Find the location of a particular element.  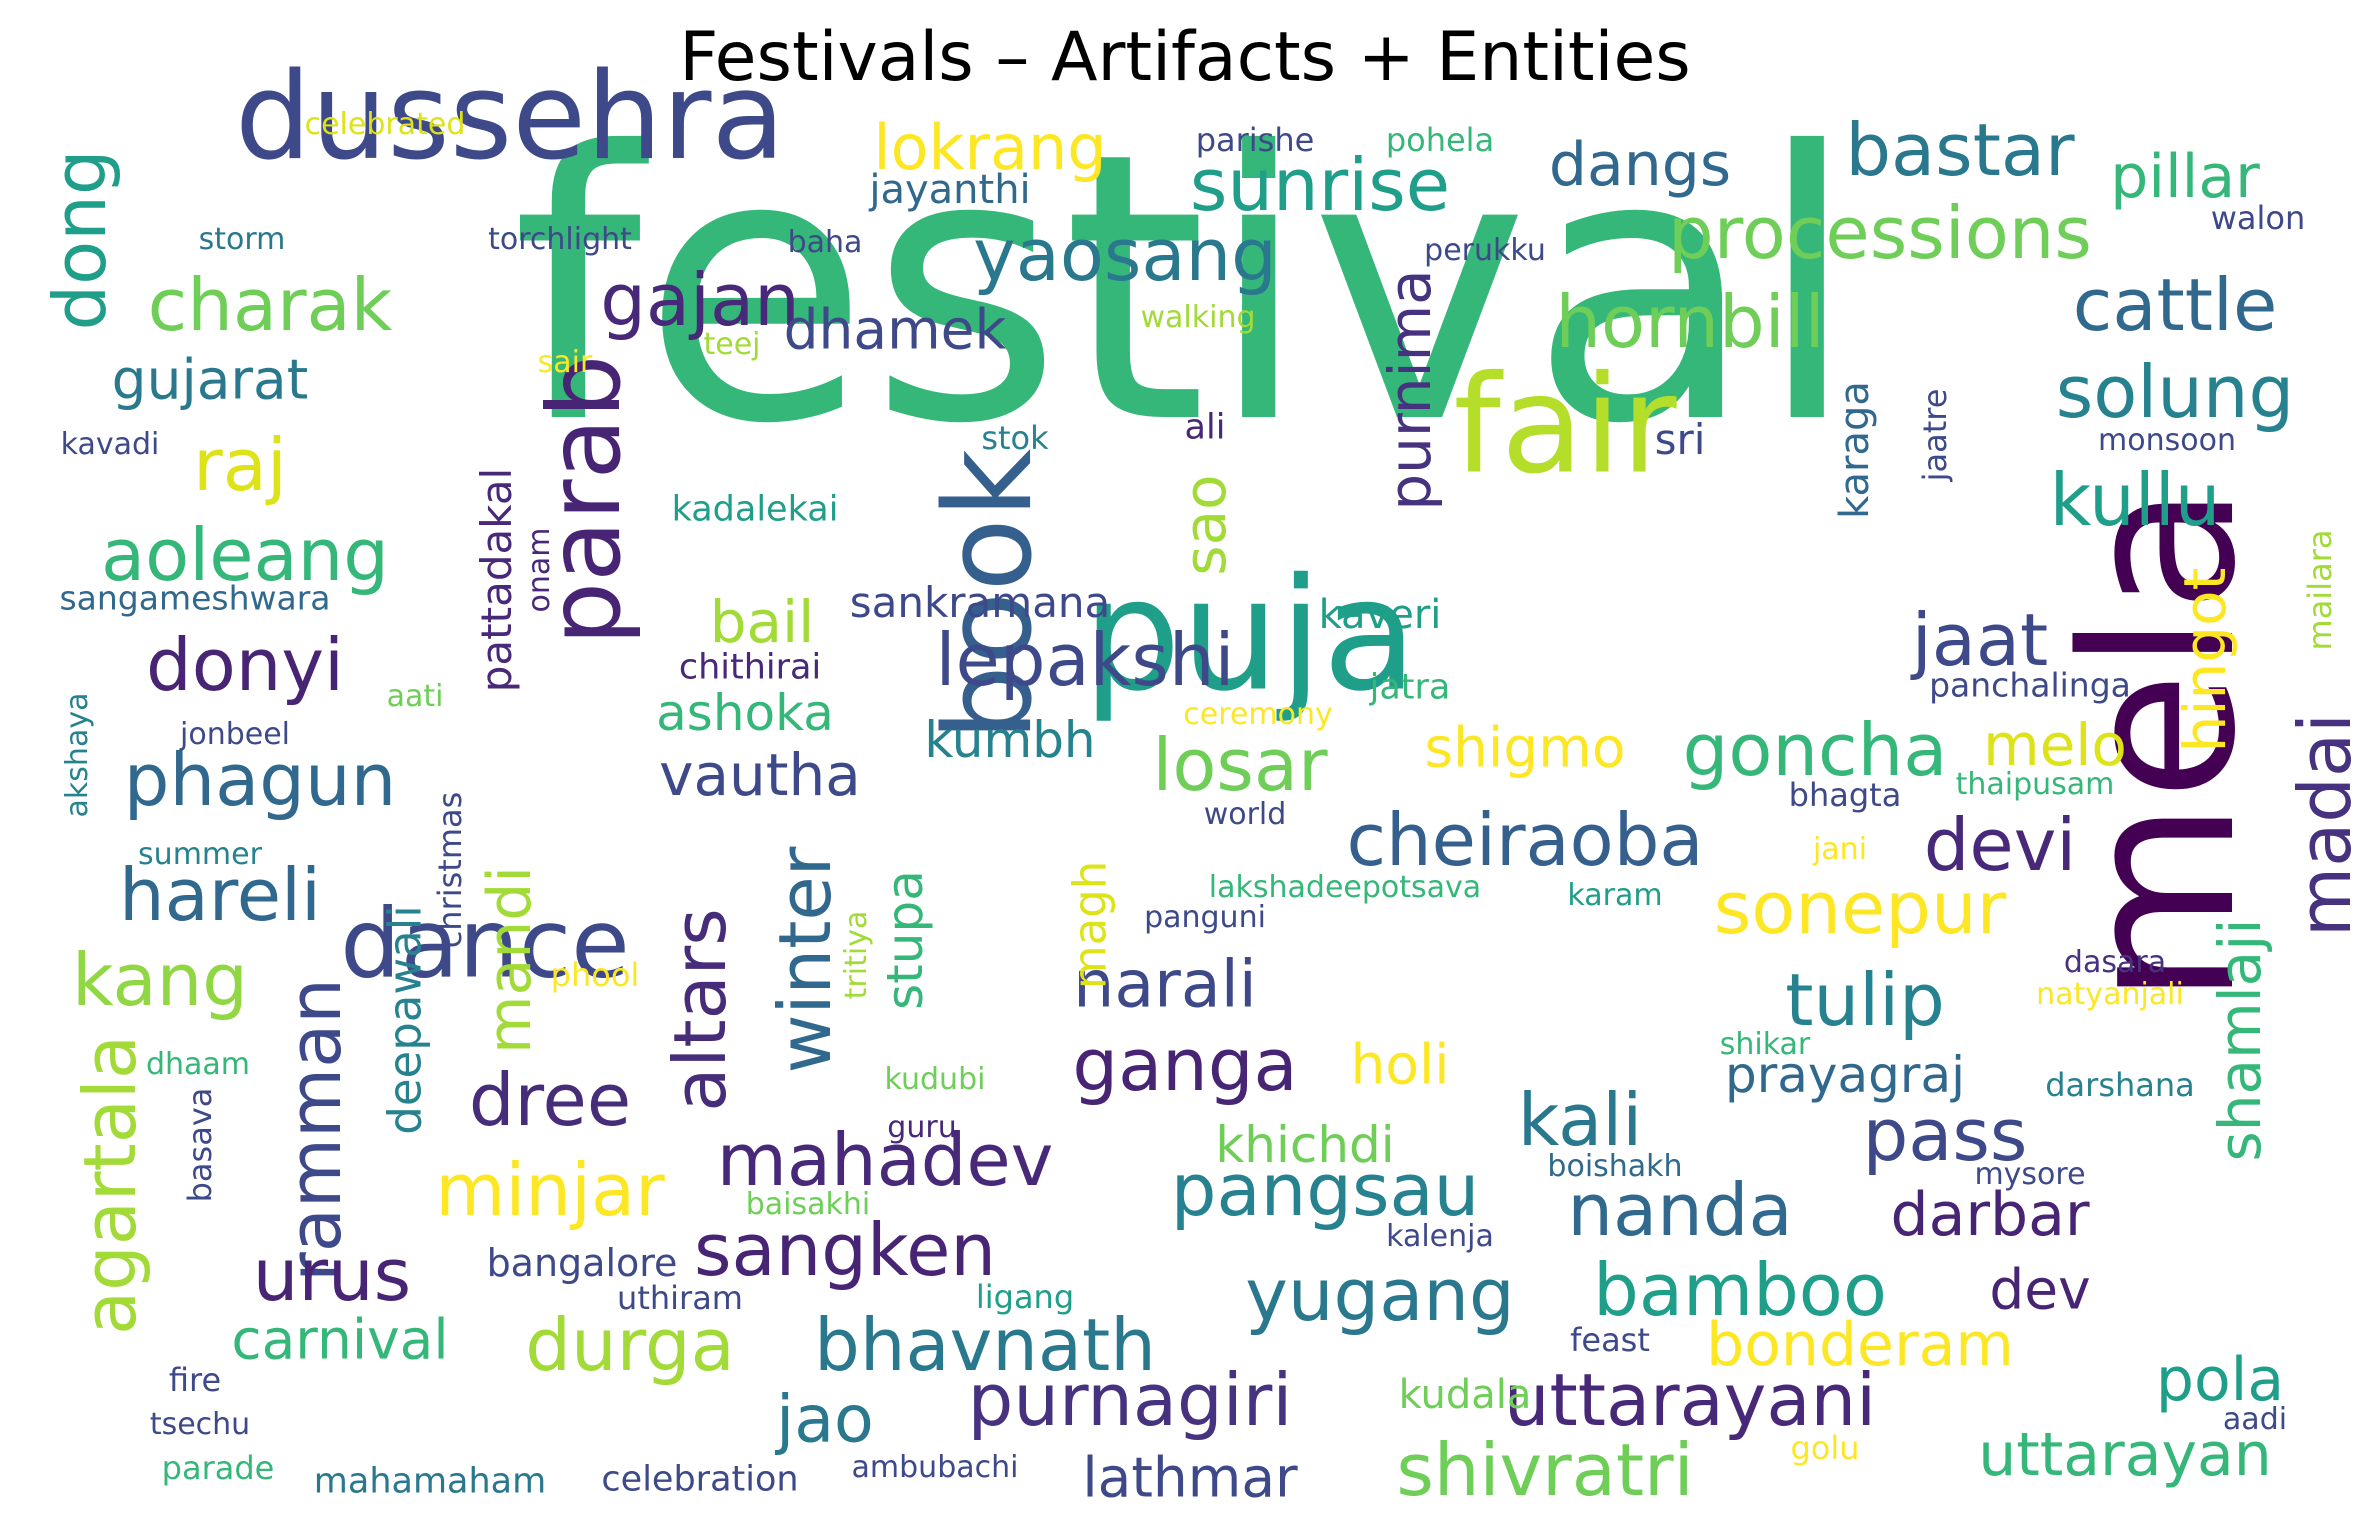

word-hingot: hingot is located at coordinates (2205, 660).